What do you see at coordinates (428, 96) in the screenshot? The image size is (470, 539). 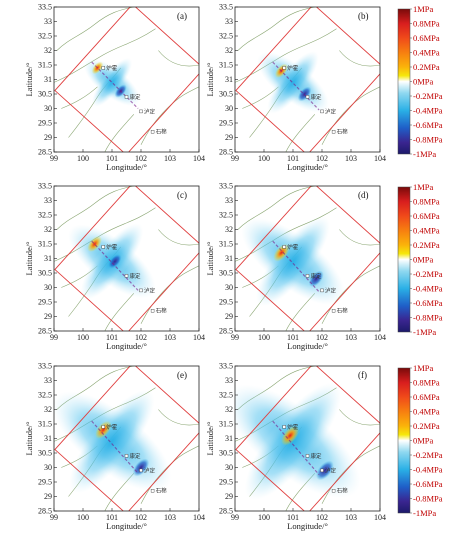 I see `colorbar-label: -0.2MPa` at bounding box center [428, 96].